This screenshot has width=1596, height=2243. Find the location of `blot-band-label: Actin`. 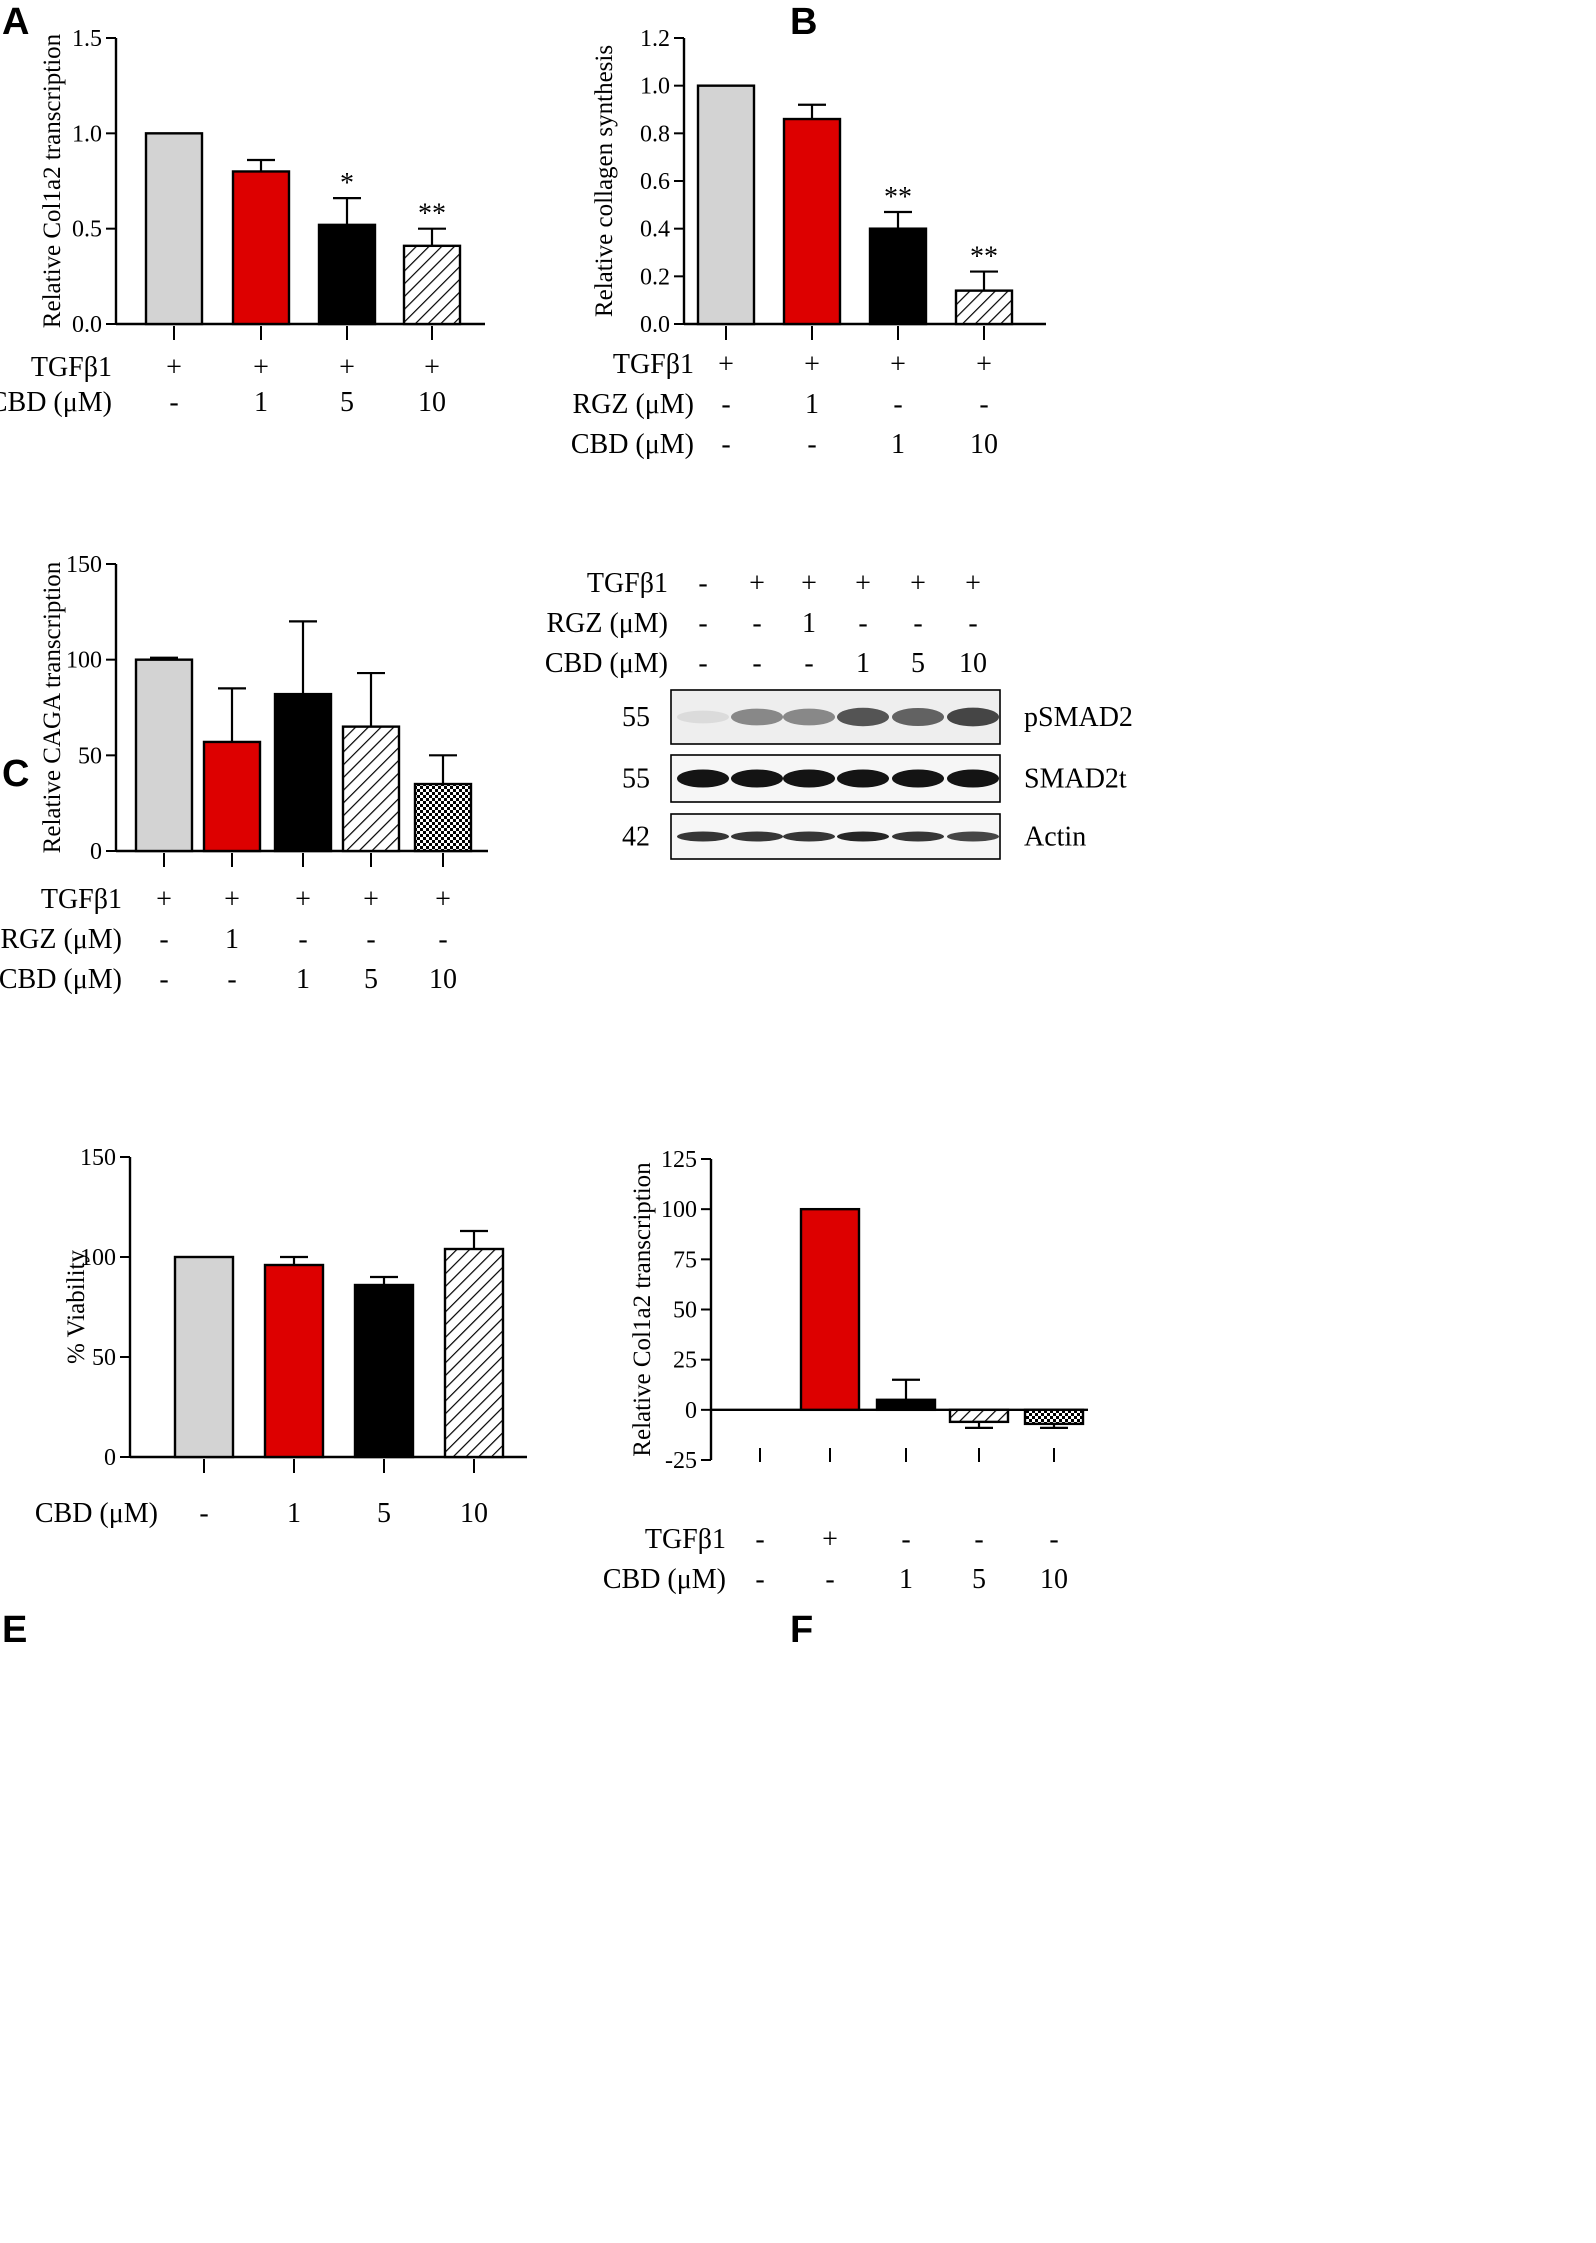

blot-band-label: Actin is located at coordinates (1055, 837).